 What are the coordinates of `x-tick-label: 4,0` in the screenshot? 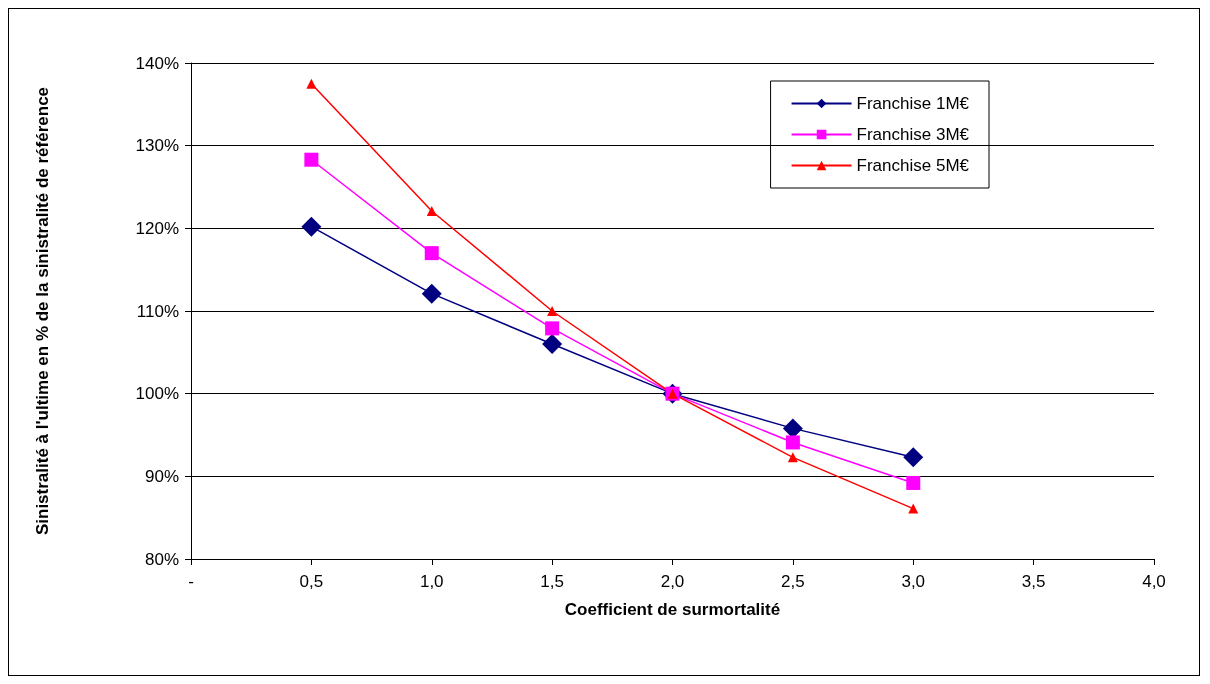 It's located at (1154, 581).